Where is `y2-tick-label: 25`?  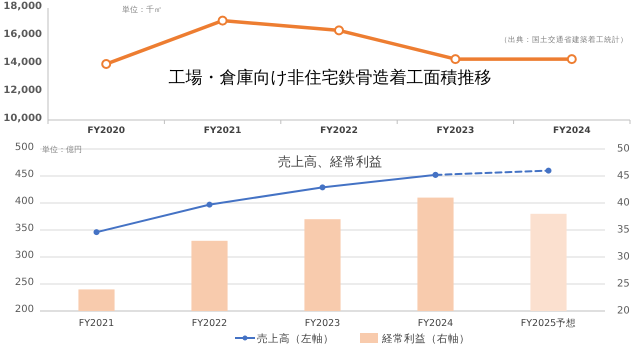 y2-tick-label: 25 is located at coordinates (623, 284).